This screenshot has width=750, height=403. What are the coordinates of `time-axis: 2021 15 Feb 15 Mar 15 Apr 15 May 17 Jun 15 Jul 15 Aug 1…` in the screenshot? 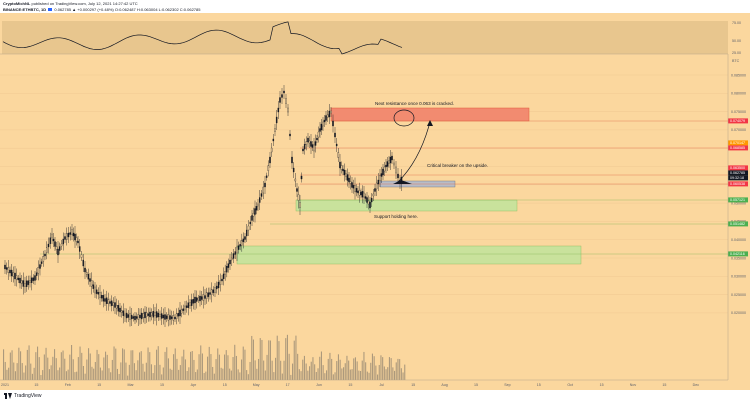 It's located at (350, 385).